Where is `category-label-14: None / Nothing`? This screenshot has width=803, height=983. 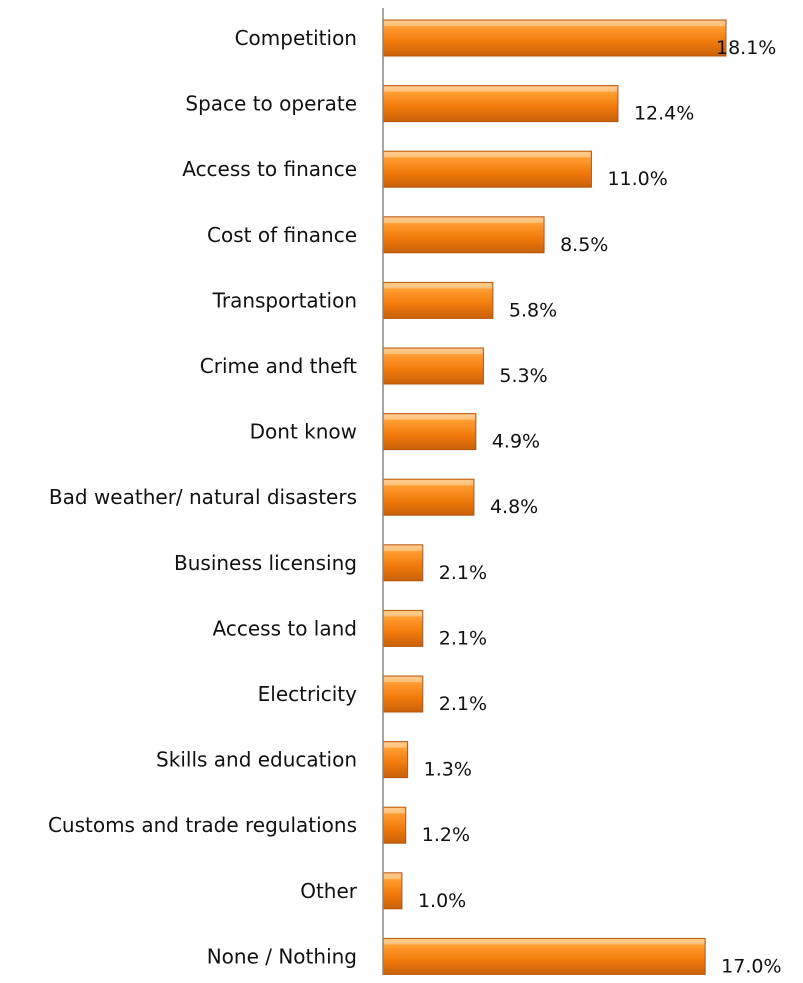 category-label-14: None / Nothing is located at coordinates (282, 956).